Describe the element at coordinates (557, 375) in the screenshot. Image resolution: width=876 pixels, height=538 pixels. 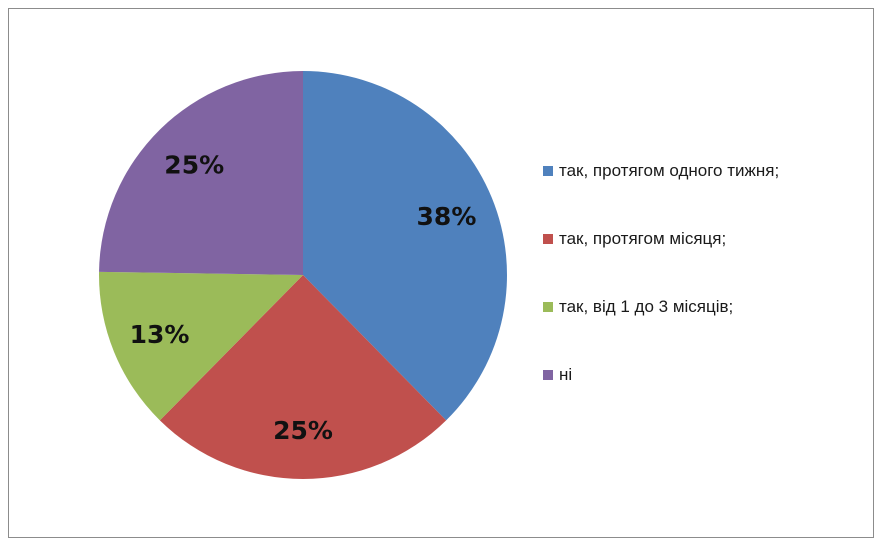
I see `legend-item-4: ні` at that location.